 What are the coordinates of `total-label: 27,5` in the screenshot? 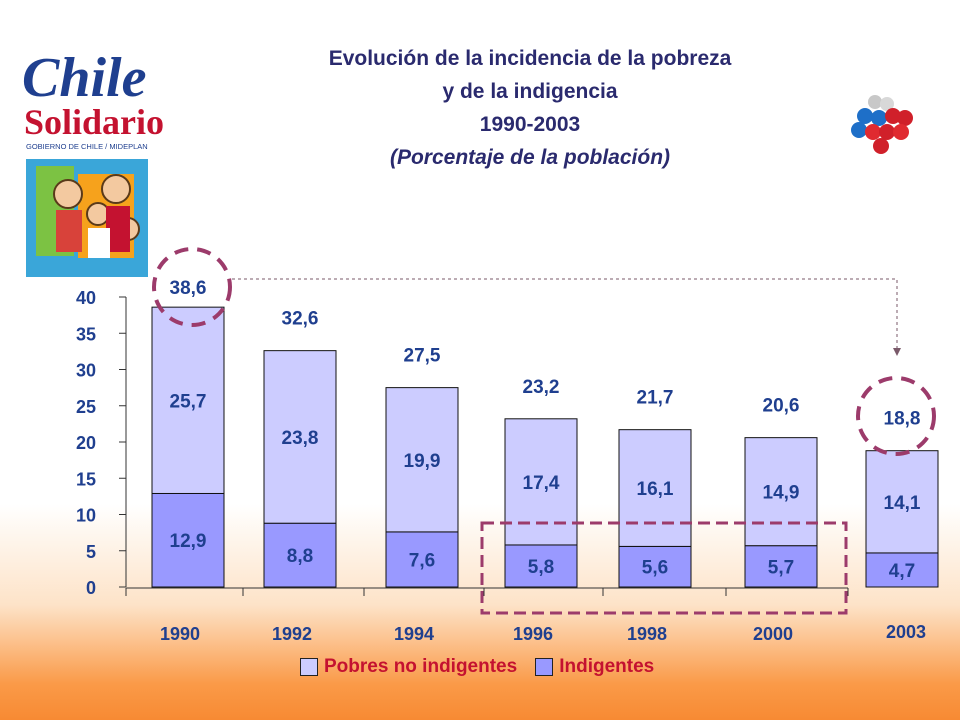 It's located at (422, 356).